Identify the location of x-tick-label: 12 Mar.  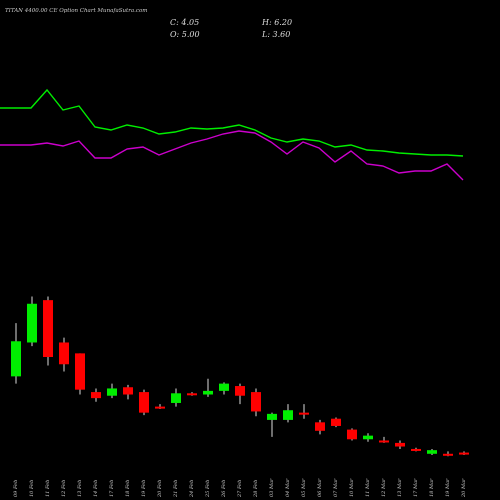
(384, 487).